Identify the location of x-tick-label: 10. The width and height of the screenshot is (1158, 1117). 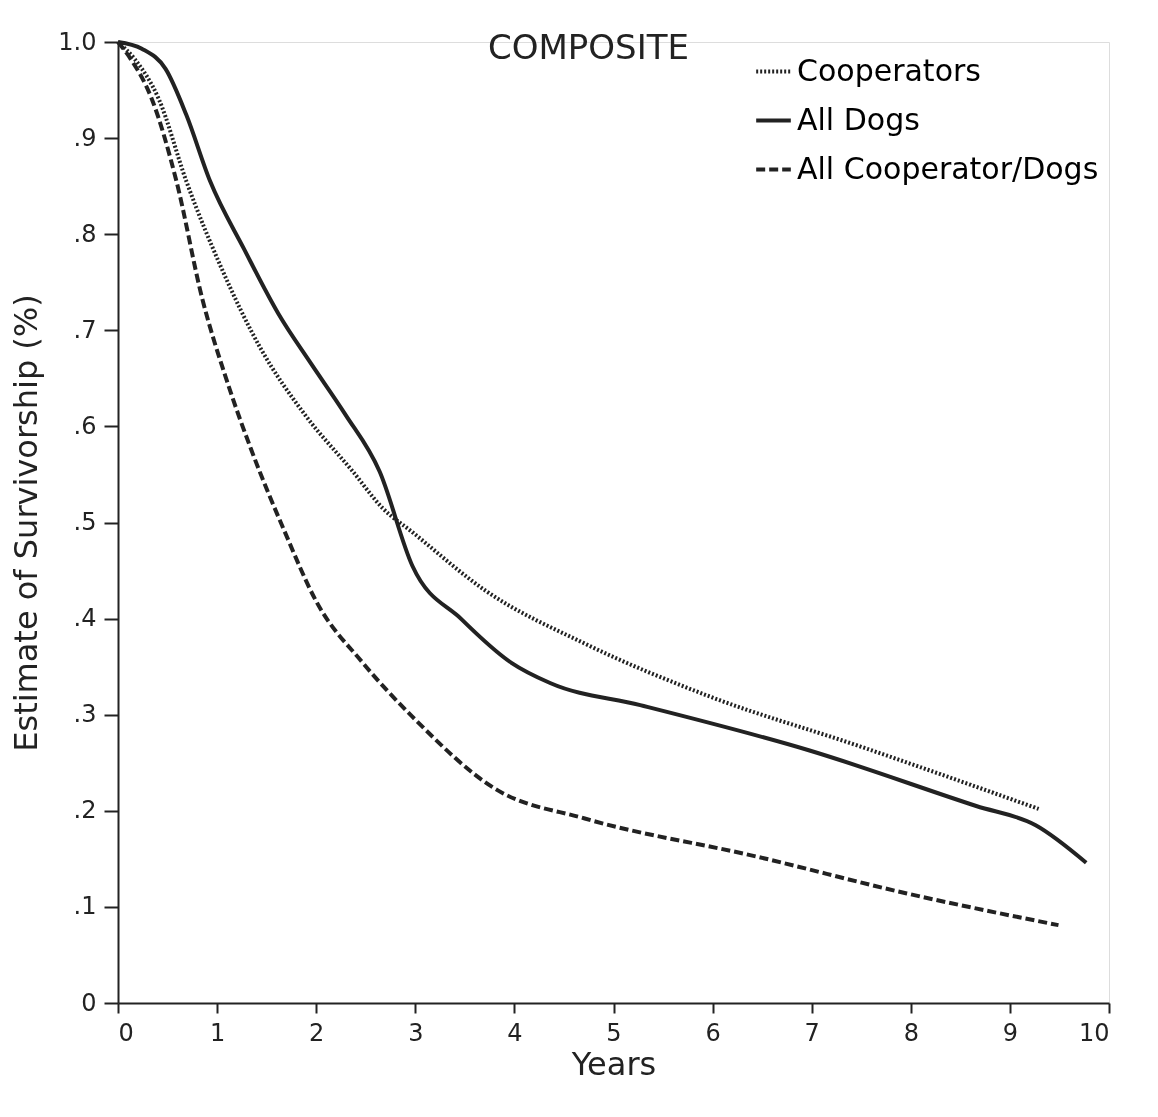
(1094, 1032).